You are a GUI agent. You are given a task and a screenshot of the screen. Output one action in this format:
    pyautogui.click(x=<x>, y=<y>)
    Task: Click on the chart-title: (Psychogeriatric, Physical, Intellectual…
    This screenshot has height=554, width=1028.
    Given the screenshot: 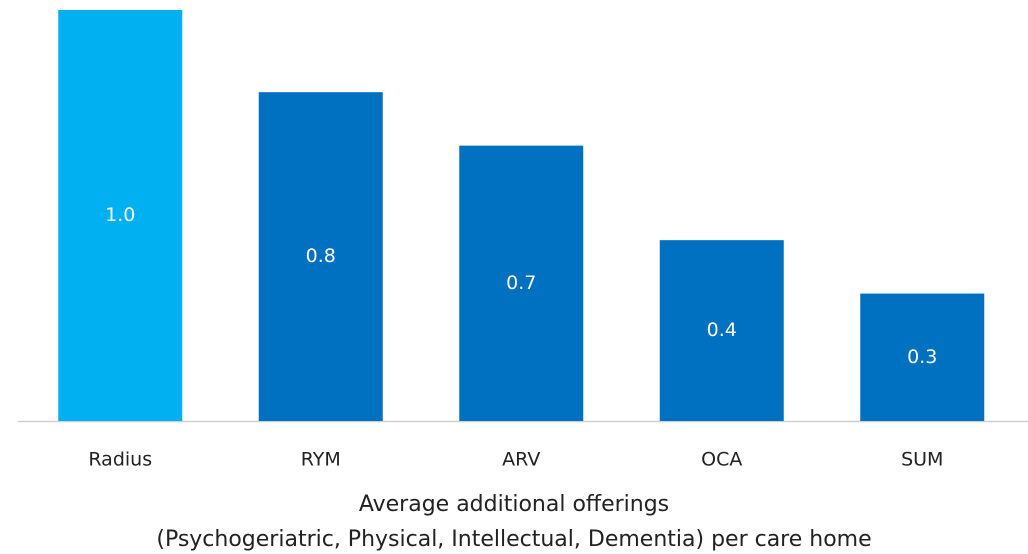 What is the action you would take?
    pyautogui.click(x=513, y=539)
    